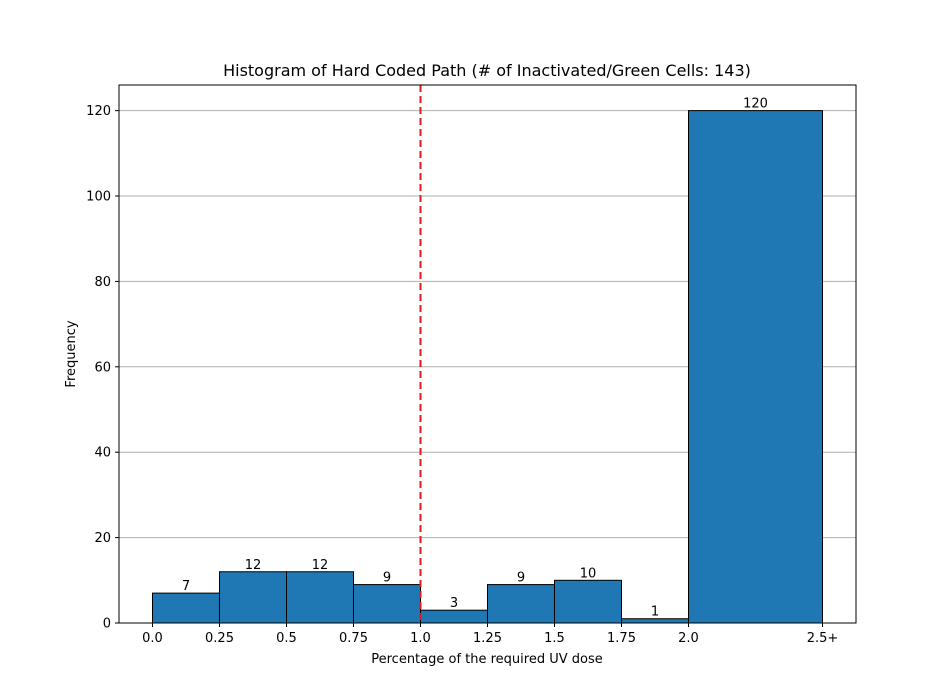 Image resolution: width=951 pixels, height=700 pixels. Describe the element at coordinates (219, 638) in the screenshot. I see `x-tick-label: 0.25` at that location.